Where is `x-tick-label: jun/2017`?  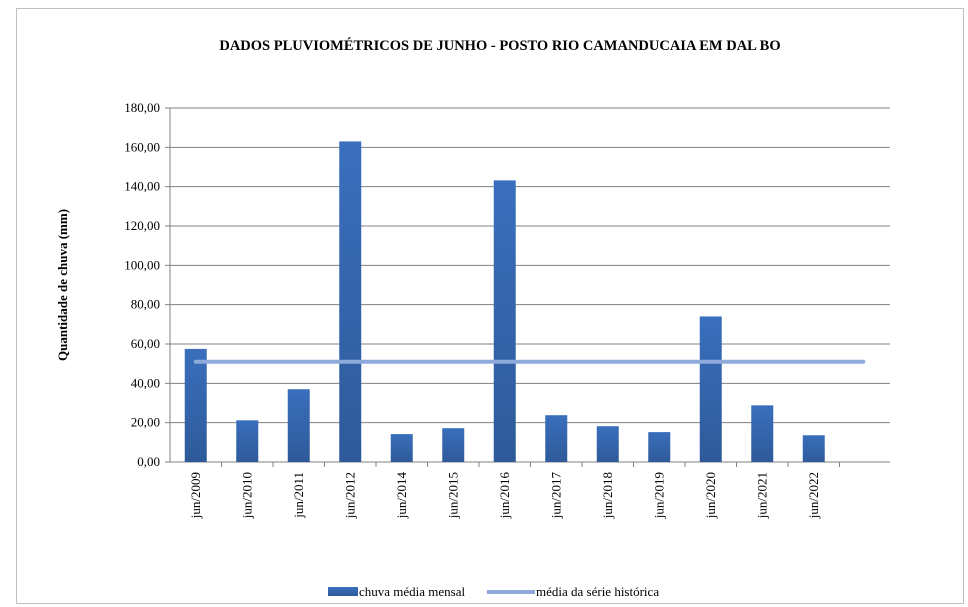
x-tick-label: jun/2017 is located at coordinates (555, 496).